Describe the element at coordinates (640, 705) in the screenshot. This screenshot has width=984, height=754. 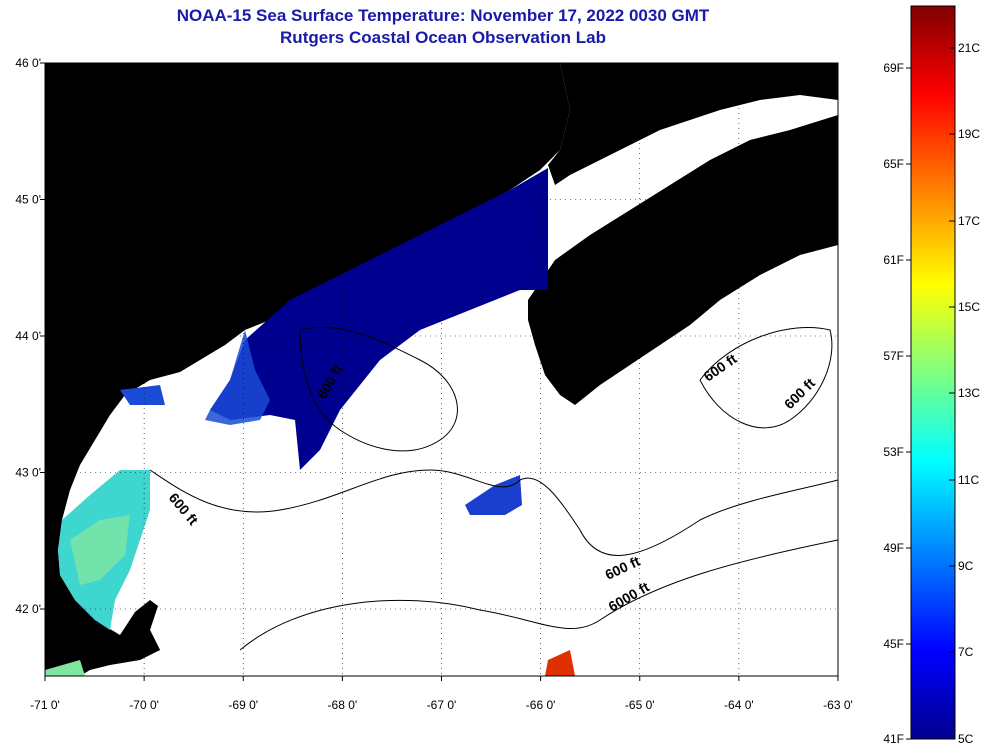
I see `lon-tick-label: -65 0'` at that location.